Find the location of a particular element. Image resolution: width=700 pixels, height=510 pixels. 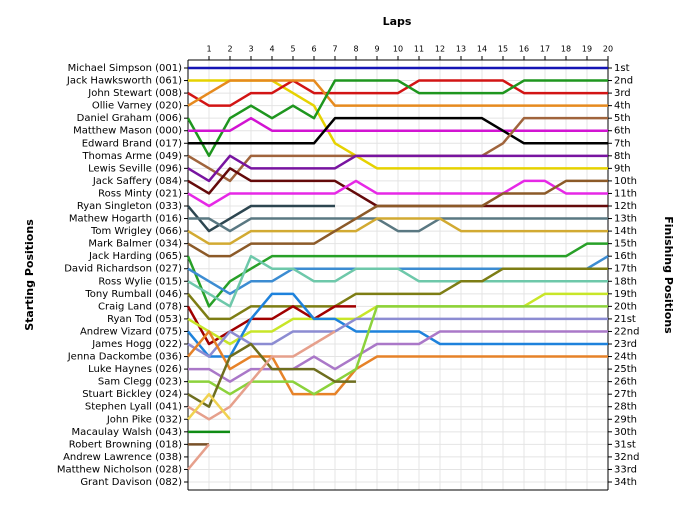

y-tick-label: Jack Hawksworth (061) is located at coordinates (124, 81).